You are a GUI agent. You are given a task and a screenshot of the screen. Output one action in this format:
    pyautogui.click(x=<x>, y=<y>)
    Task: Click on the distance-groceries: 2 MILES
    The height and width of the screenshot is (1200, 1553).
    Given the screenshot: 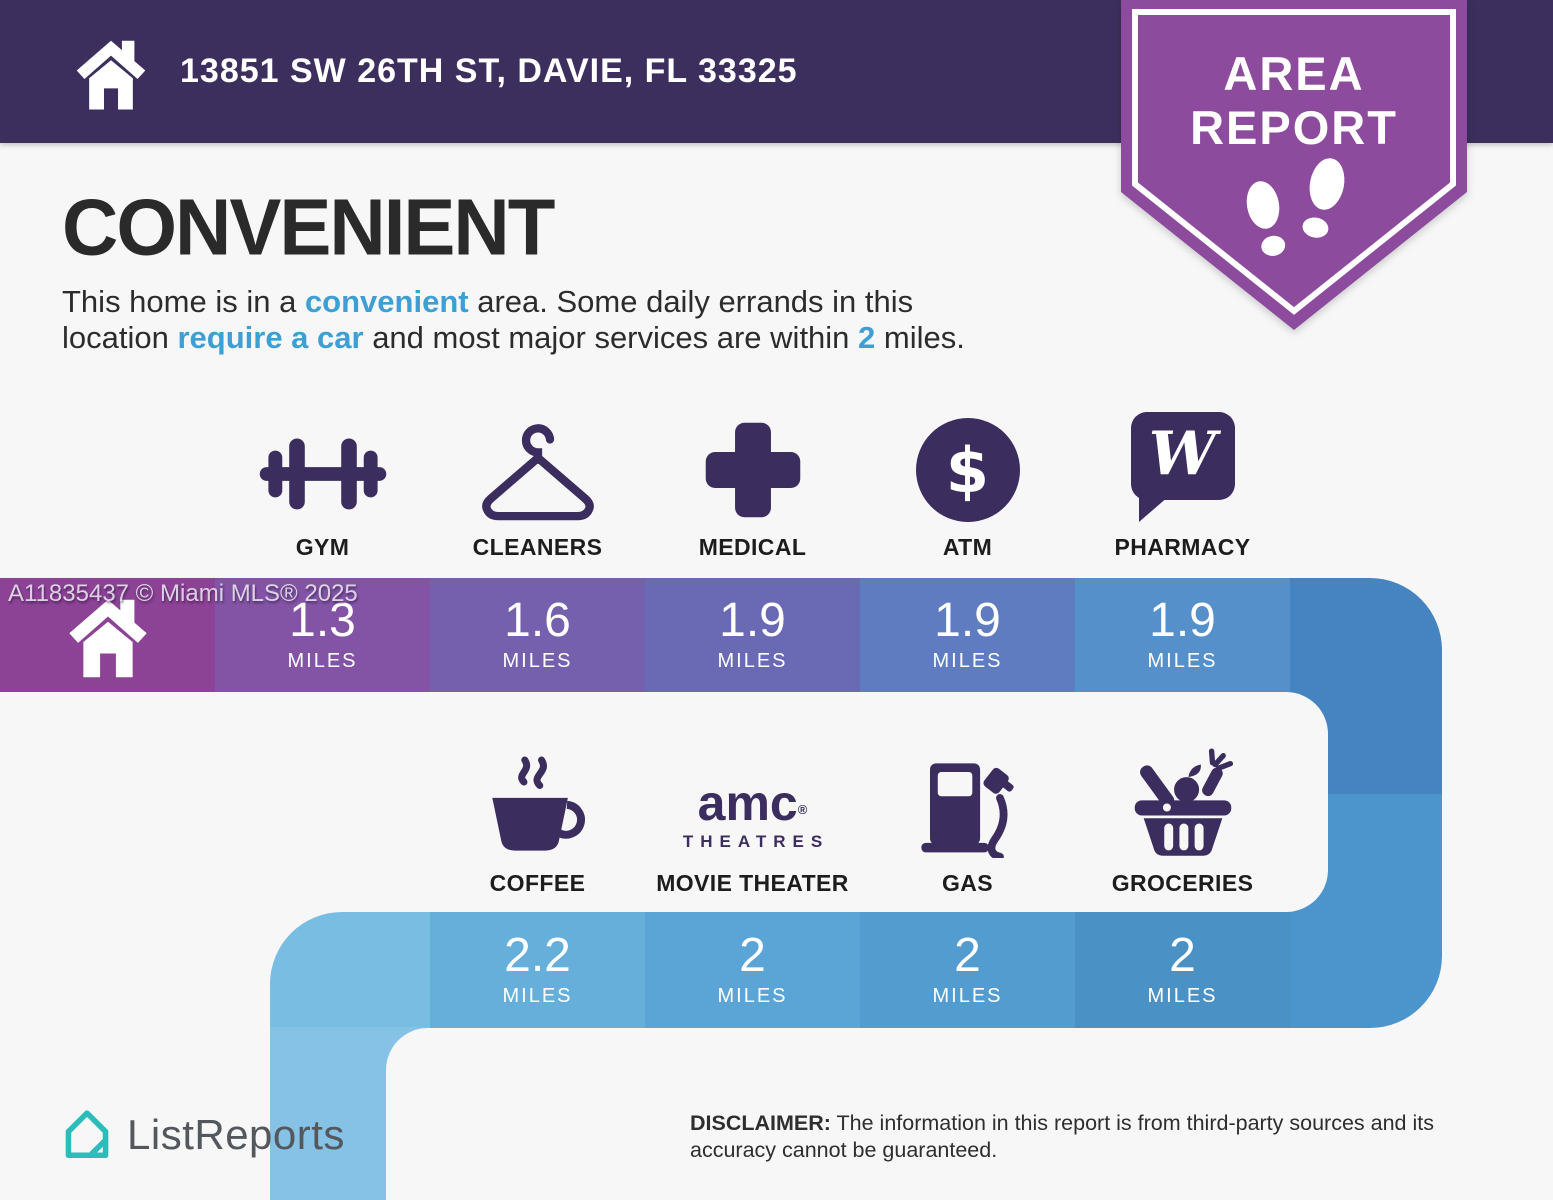 What is the action you would take?
    pyautogui.click(x=1182, y=970)
    